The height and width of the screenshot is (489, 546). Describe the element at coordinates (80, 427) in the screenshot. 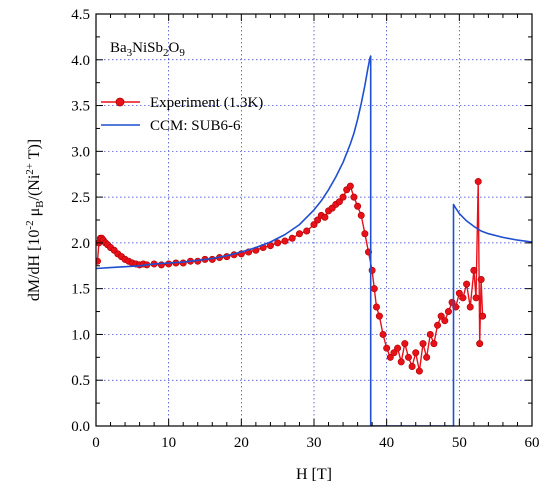

I see `y-tick-label: 0.0` at that location.